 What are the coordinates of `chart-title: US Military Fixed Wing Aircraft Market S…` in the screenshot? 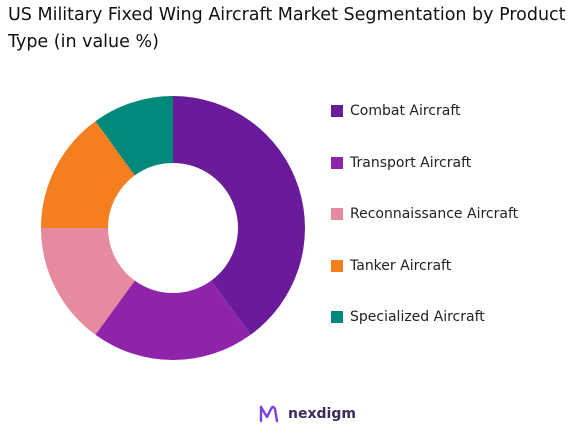 It's located at (287, 28).